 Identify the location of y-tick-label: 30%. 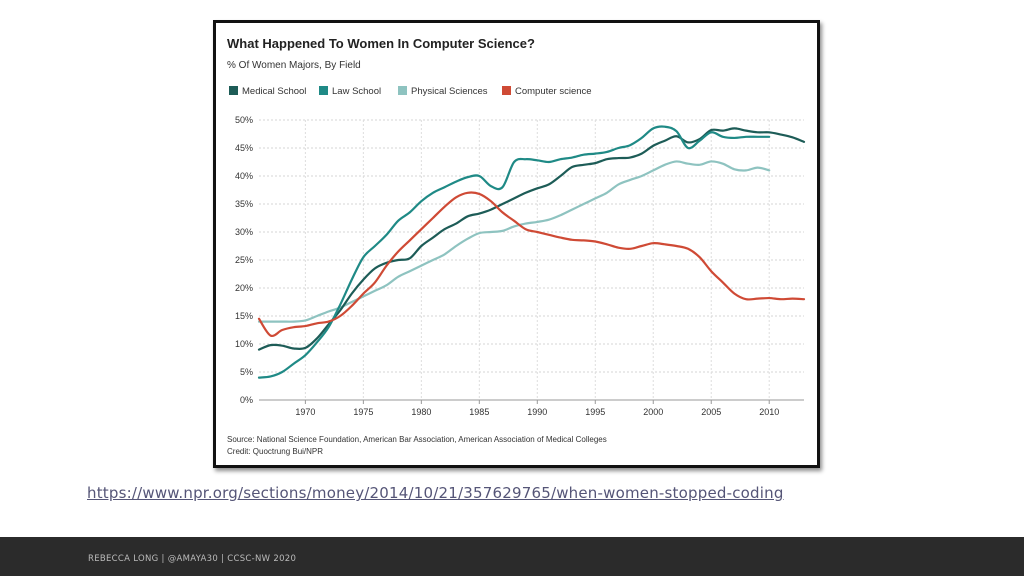
(244, 232).